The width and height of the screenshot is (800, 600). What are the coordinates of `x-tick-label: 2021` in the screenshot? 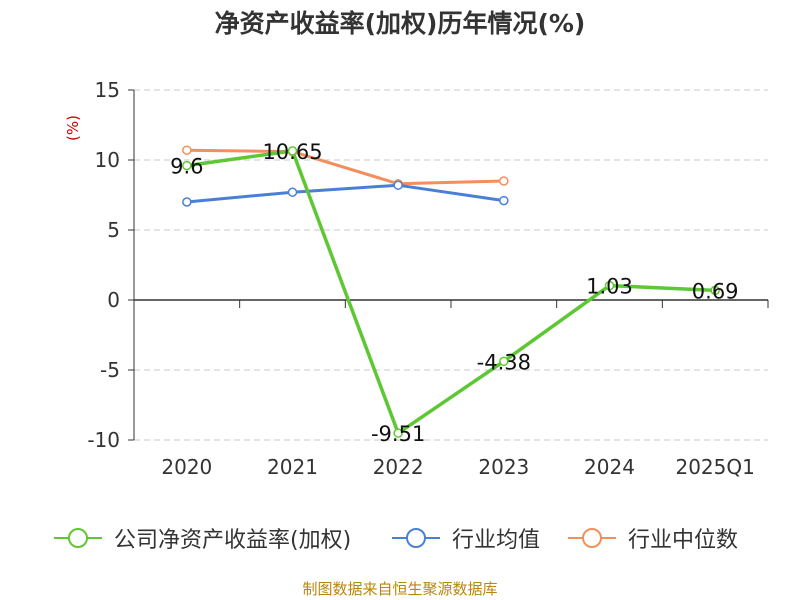 It's located at (292, 467).